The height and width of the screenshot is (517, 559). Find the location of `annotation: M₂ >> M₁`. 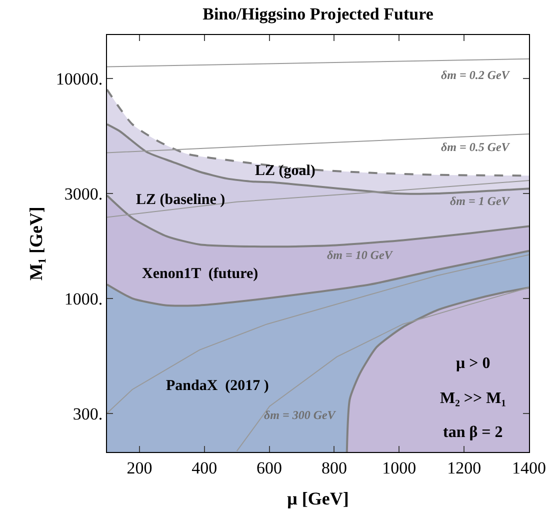

annotation: M₂ >> M₁ is located at coordinates (473, 398).